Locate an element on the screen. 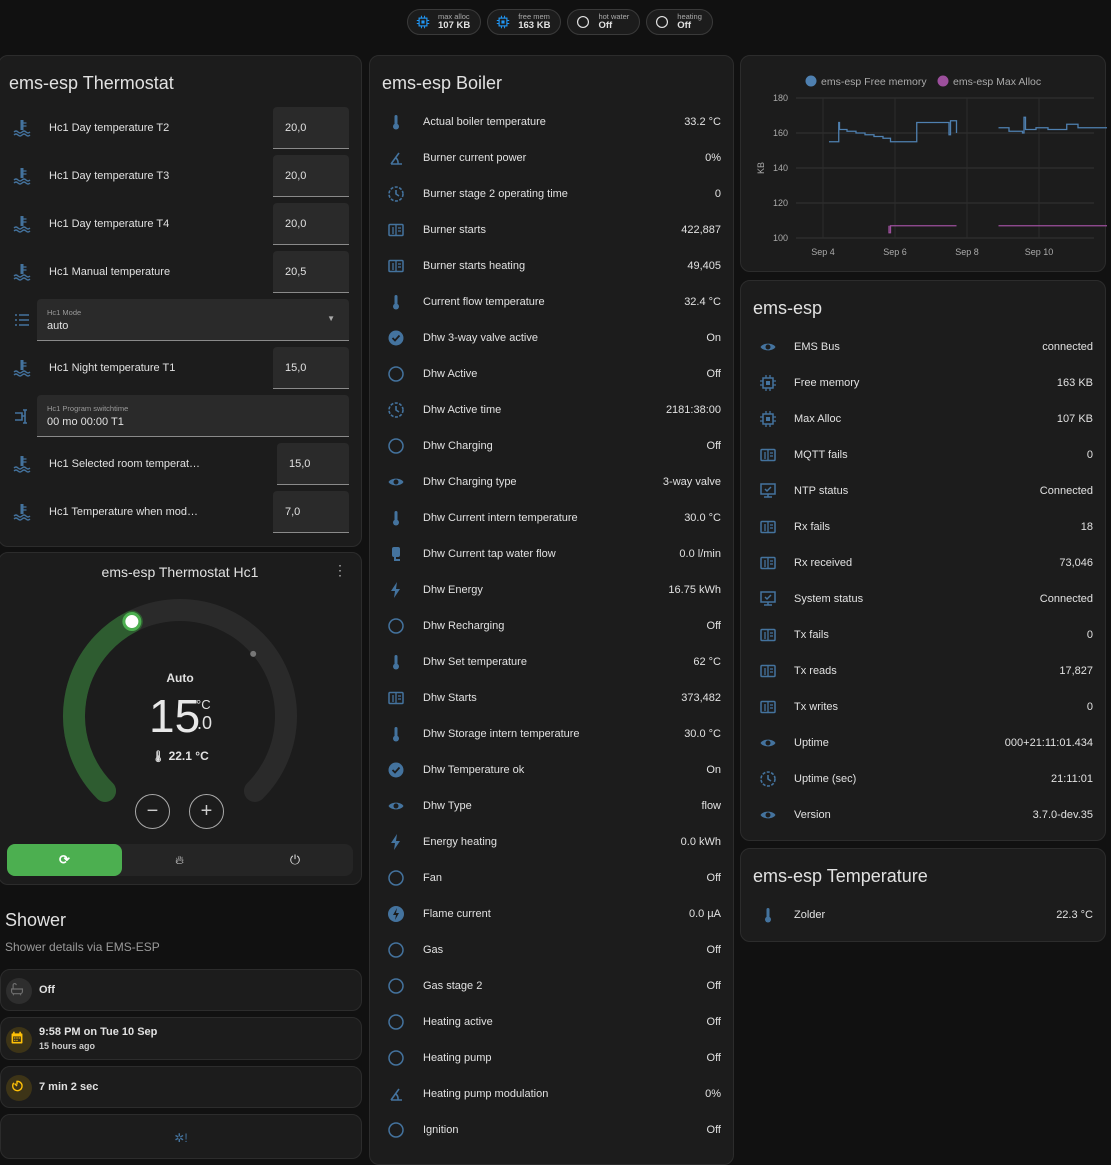  text-input: Hc1 Program switchtime 00 mo 00:00 T1 is located at coordinates (193, 416).